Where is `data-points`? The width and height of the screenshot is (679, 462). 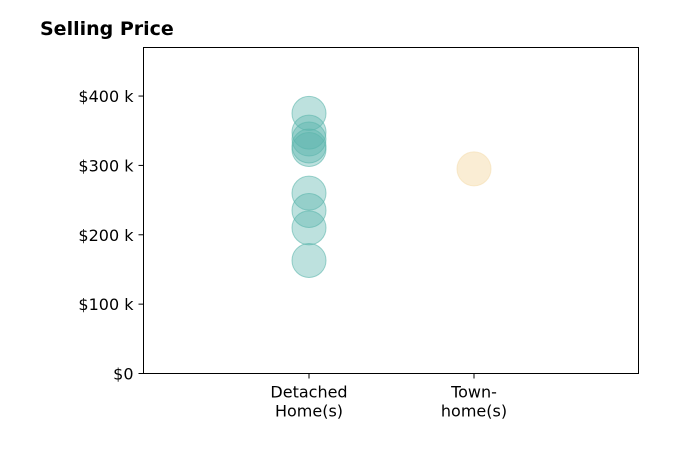
data-points is located at coordinates (391, 186).